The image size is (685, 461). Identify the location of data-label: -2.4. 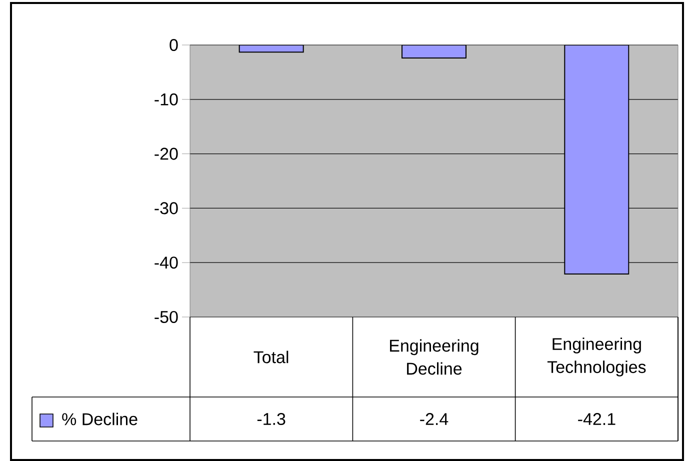
(434, 419).